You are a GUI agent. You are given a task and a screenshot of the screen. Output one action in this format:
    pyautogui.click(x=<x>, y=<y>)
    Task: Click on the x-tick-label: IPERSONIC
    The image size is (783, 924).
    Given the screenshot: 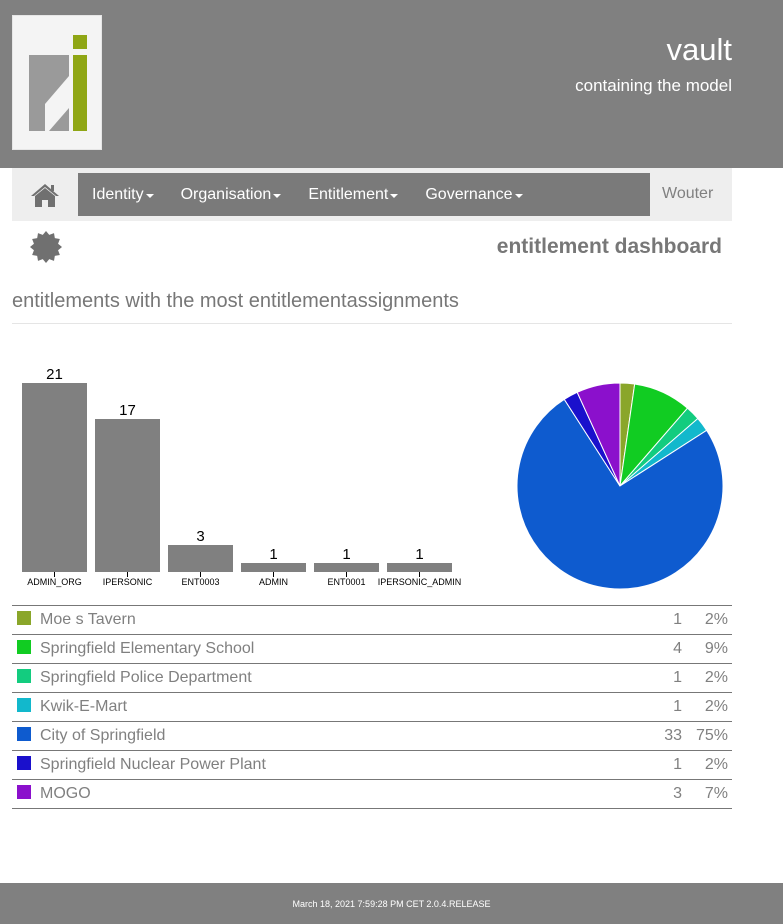 What is the action you would take?
    pyautogui.click(x=128, y=582)
    